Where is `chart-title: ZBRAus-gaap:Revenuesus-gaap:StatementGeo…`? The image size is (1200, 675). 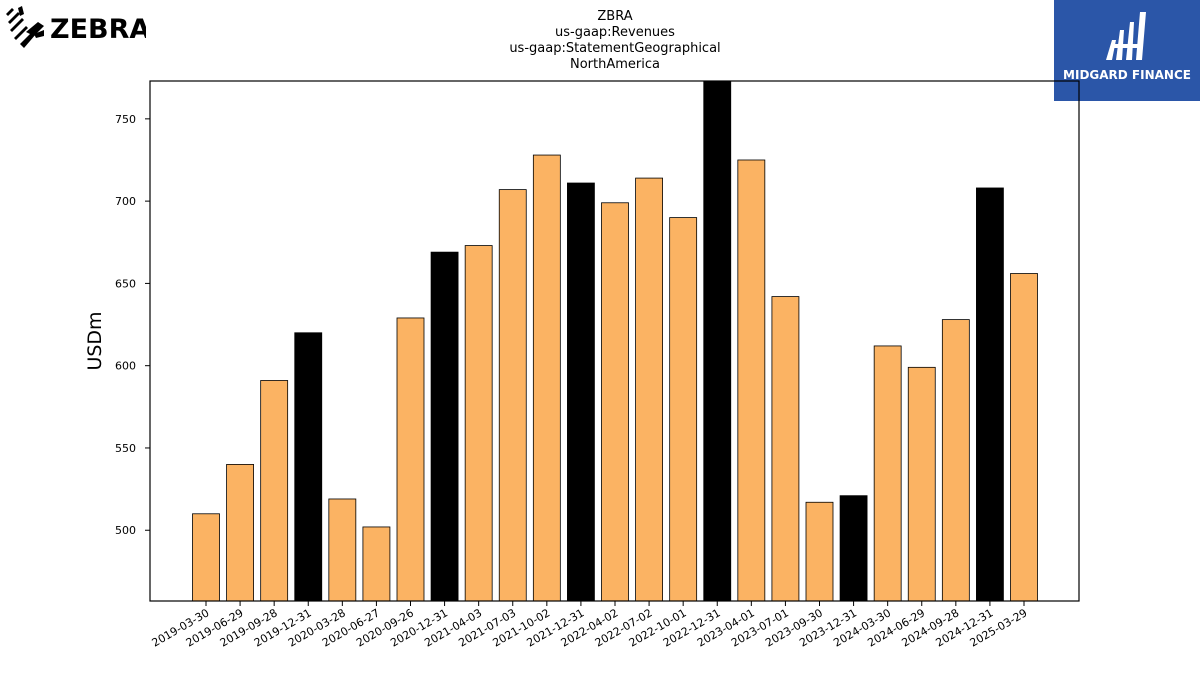
chart-title: ZBRAus-gaap:Revenuesus-gaap:StatementGeo… is located at coordinates (614, 40).